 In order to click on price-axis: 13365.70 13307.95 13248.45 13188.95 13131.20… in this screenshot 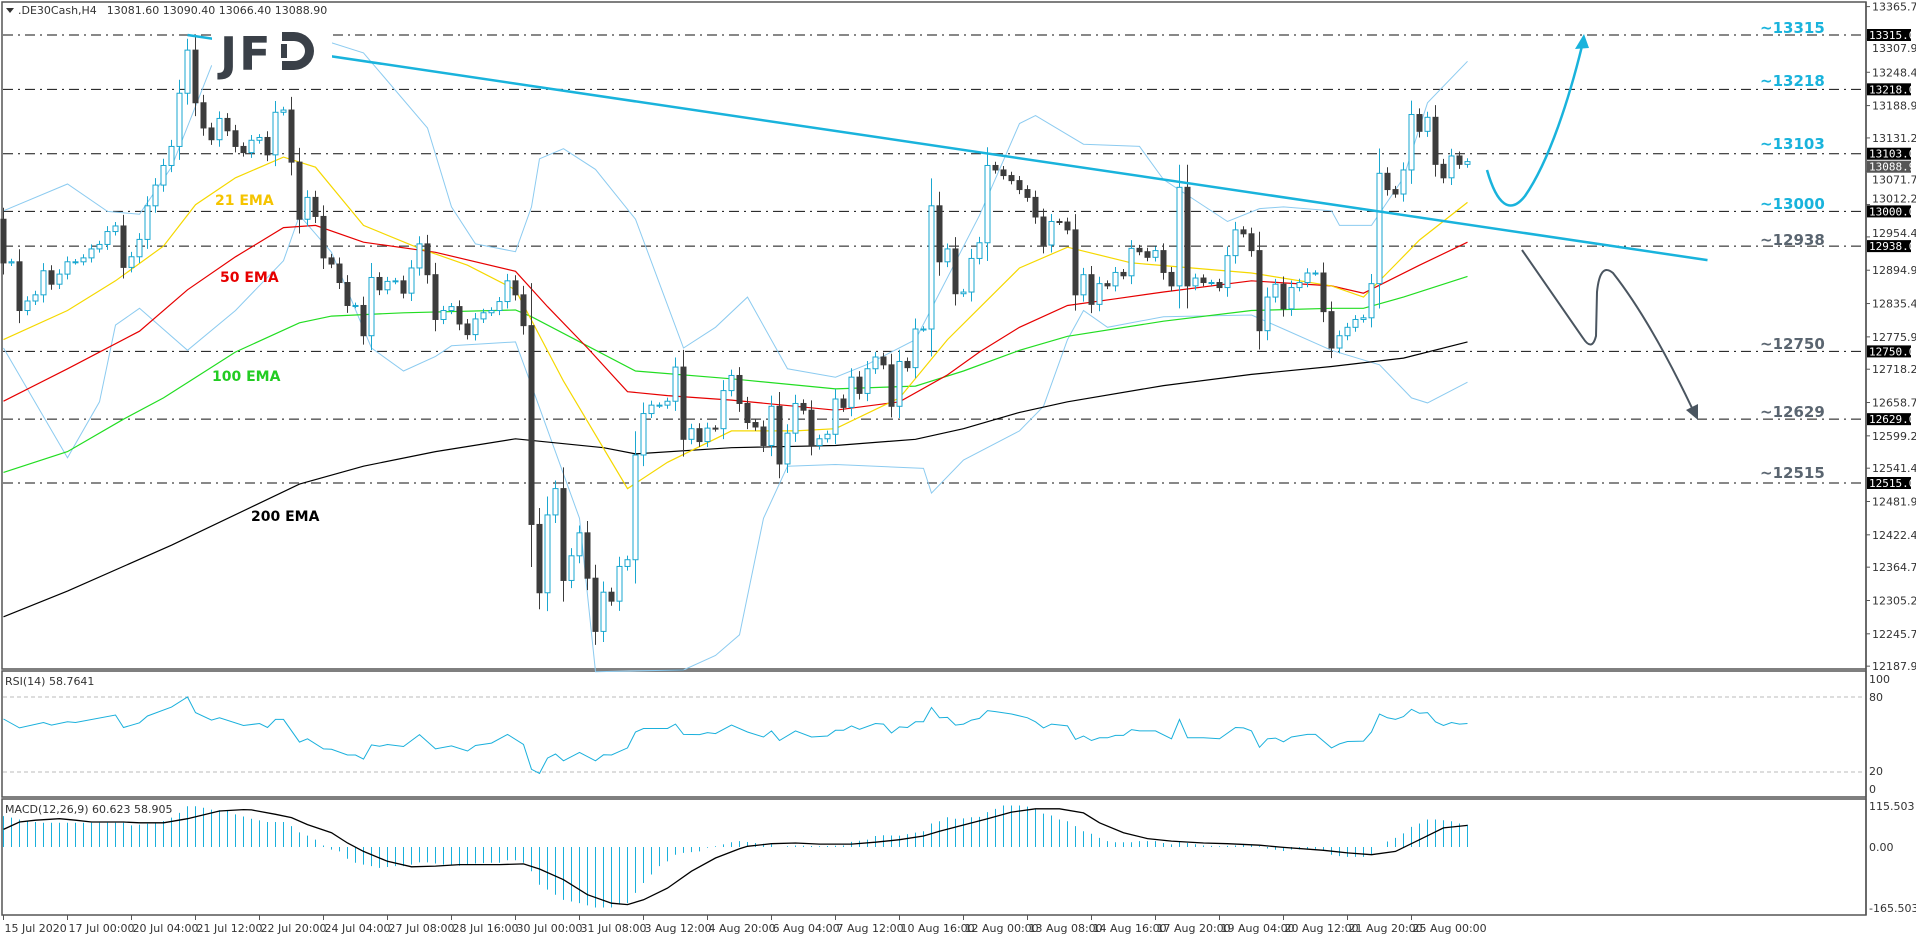, I will do `click(1890, 458)`.